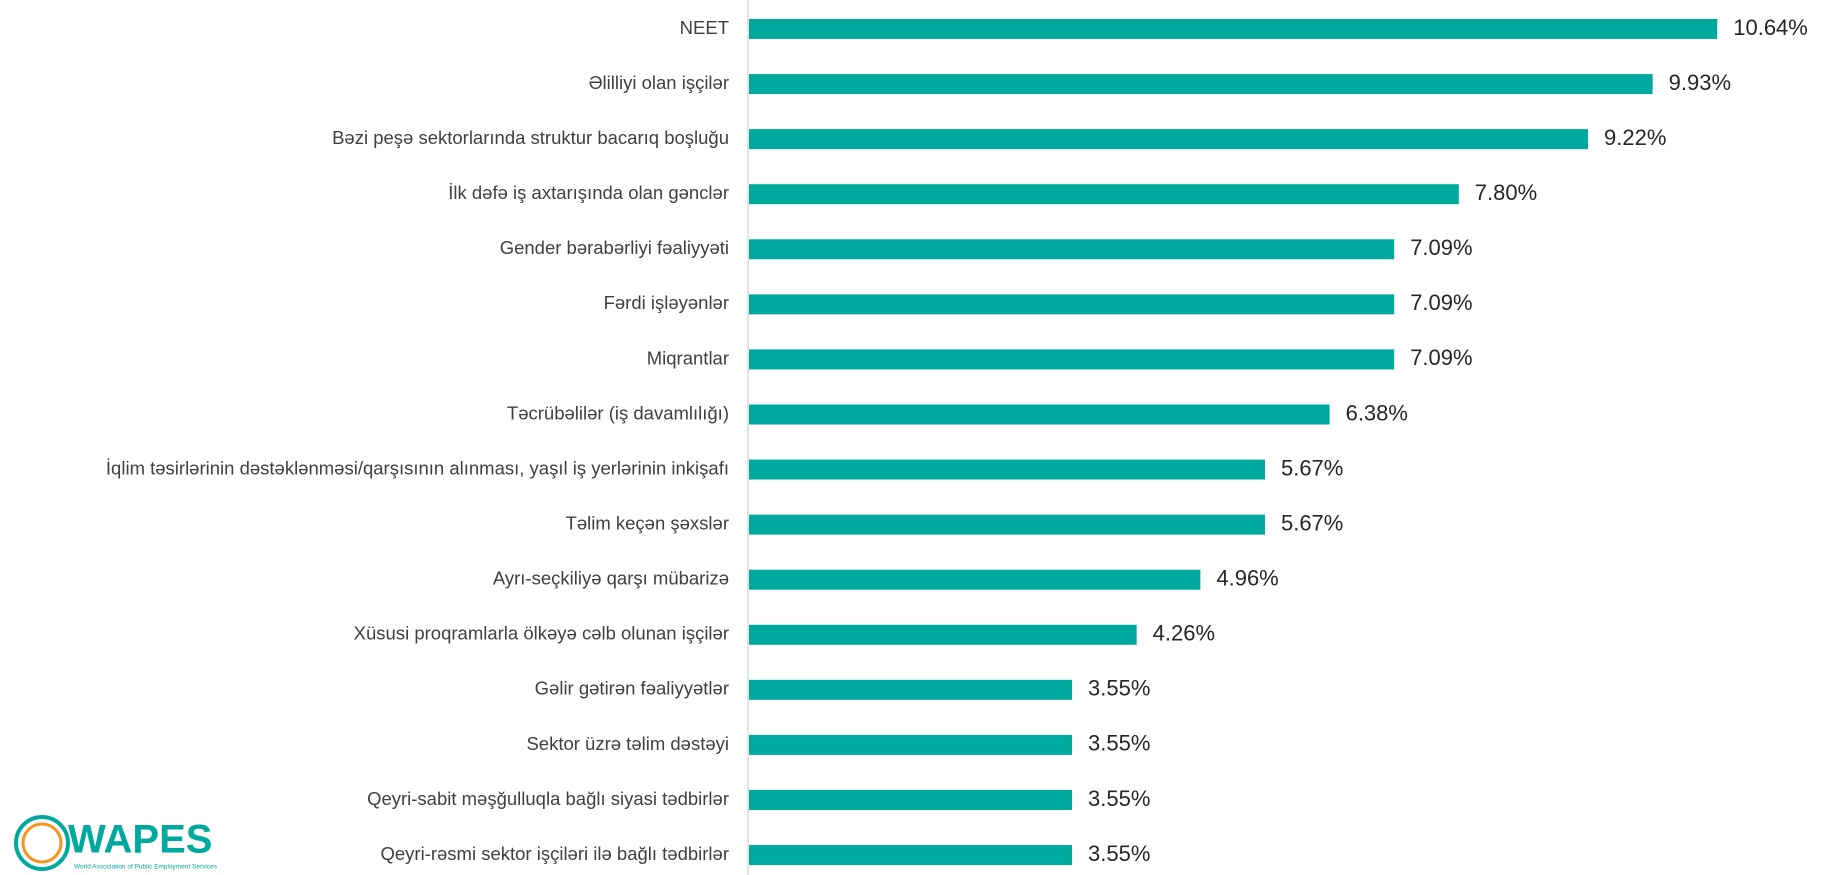  I want to click on value-label: 10.64%, so click(1770, 27).